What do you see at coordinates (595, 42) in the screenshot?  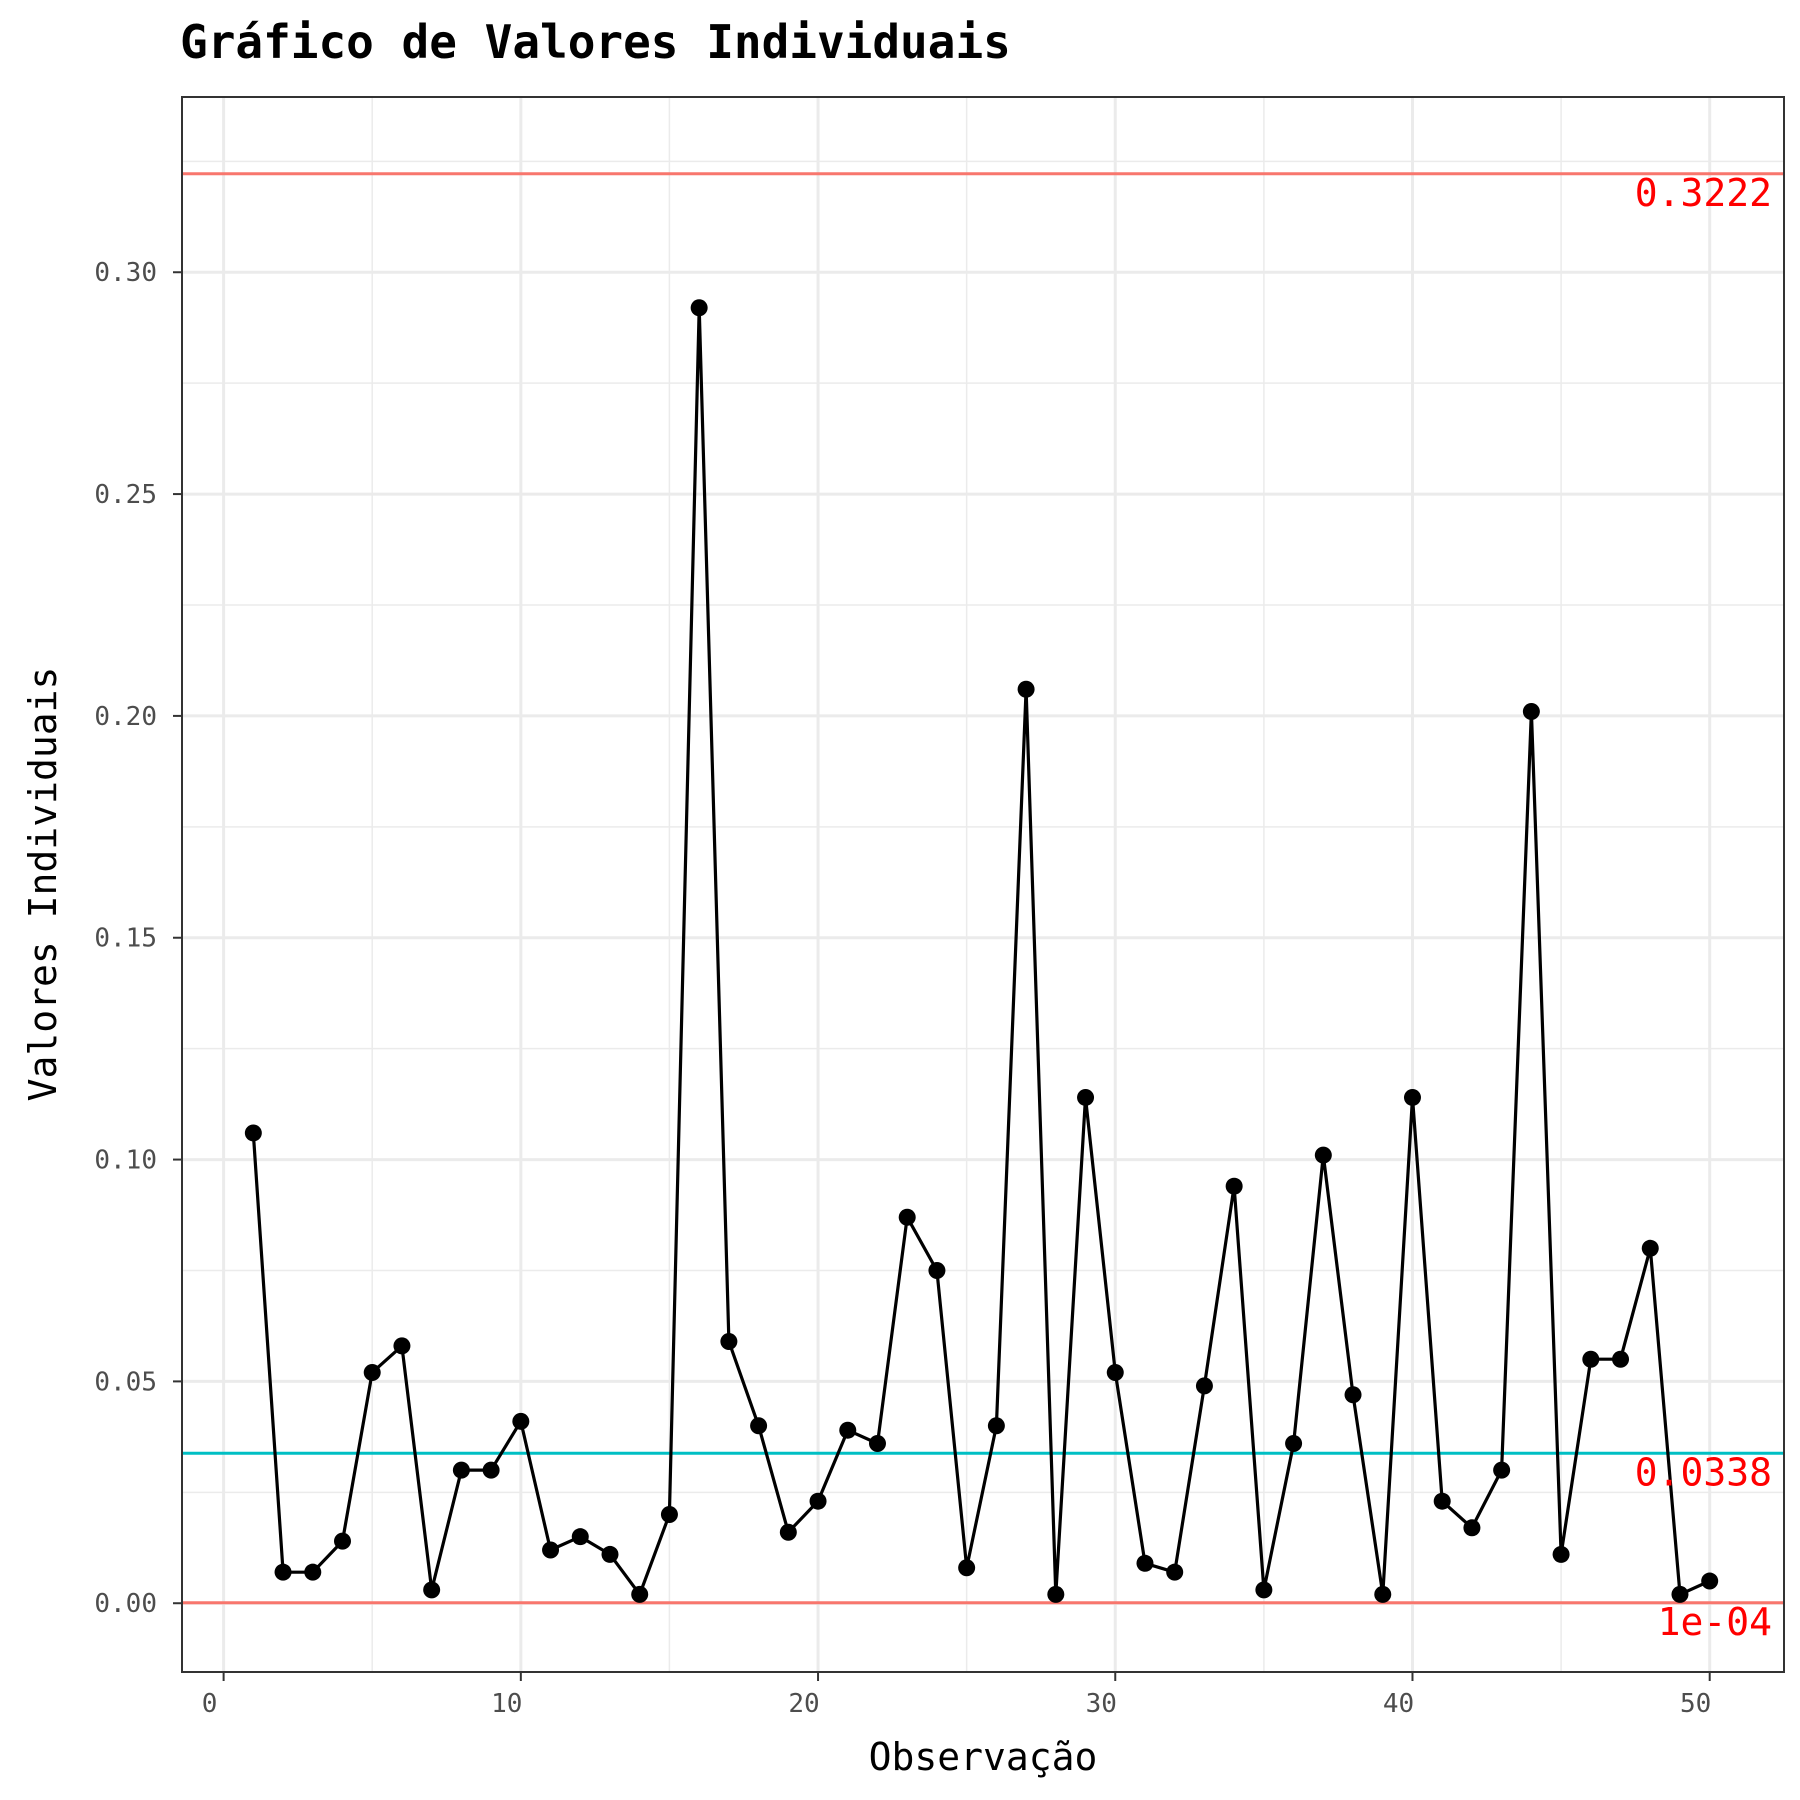 I see `chart-title: Gráfico de Valores Individuais` at bounding box center [595, 42].